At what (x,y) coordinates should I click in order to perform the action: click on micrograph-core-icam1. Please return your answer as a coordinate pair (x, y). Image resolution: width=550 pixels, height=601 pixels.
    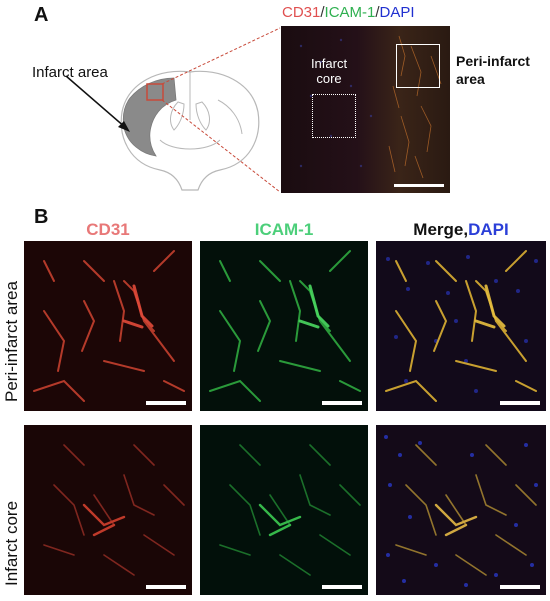
    Looking at the image, I should click on (284, 510).